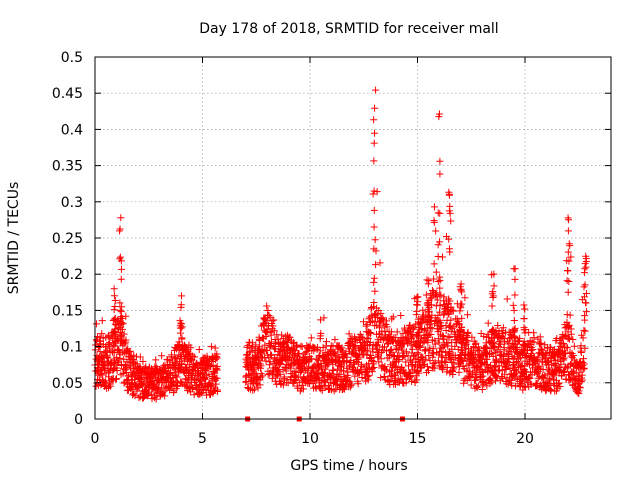  What do you see at coordinates (310, 439) in the screenshot?
I see `x-tick-label: 10` at bounding box center [310, 439].